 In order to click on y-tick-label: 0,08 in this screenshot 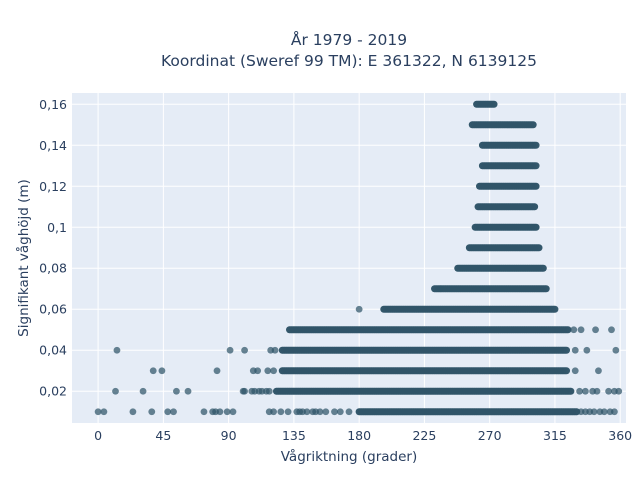, I will do `click(53, 268)`.